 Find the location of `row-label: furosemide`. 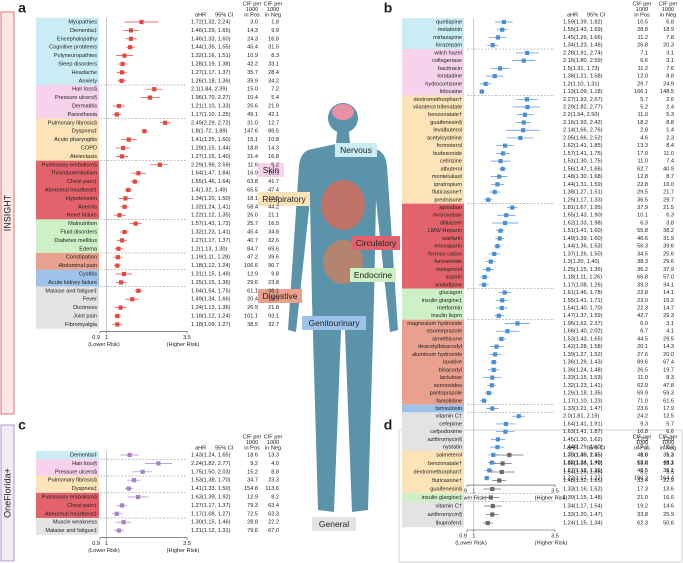

row-label: furosemide is located at coordinates (448, 262).